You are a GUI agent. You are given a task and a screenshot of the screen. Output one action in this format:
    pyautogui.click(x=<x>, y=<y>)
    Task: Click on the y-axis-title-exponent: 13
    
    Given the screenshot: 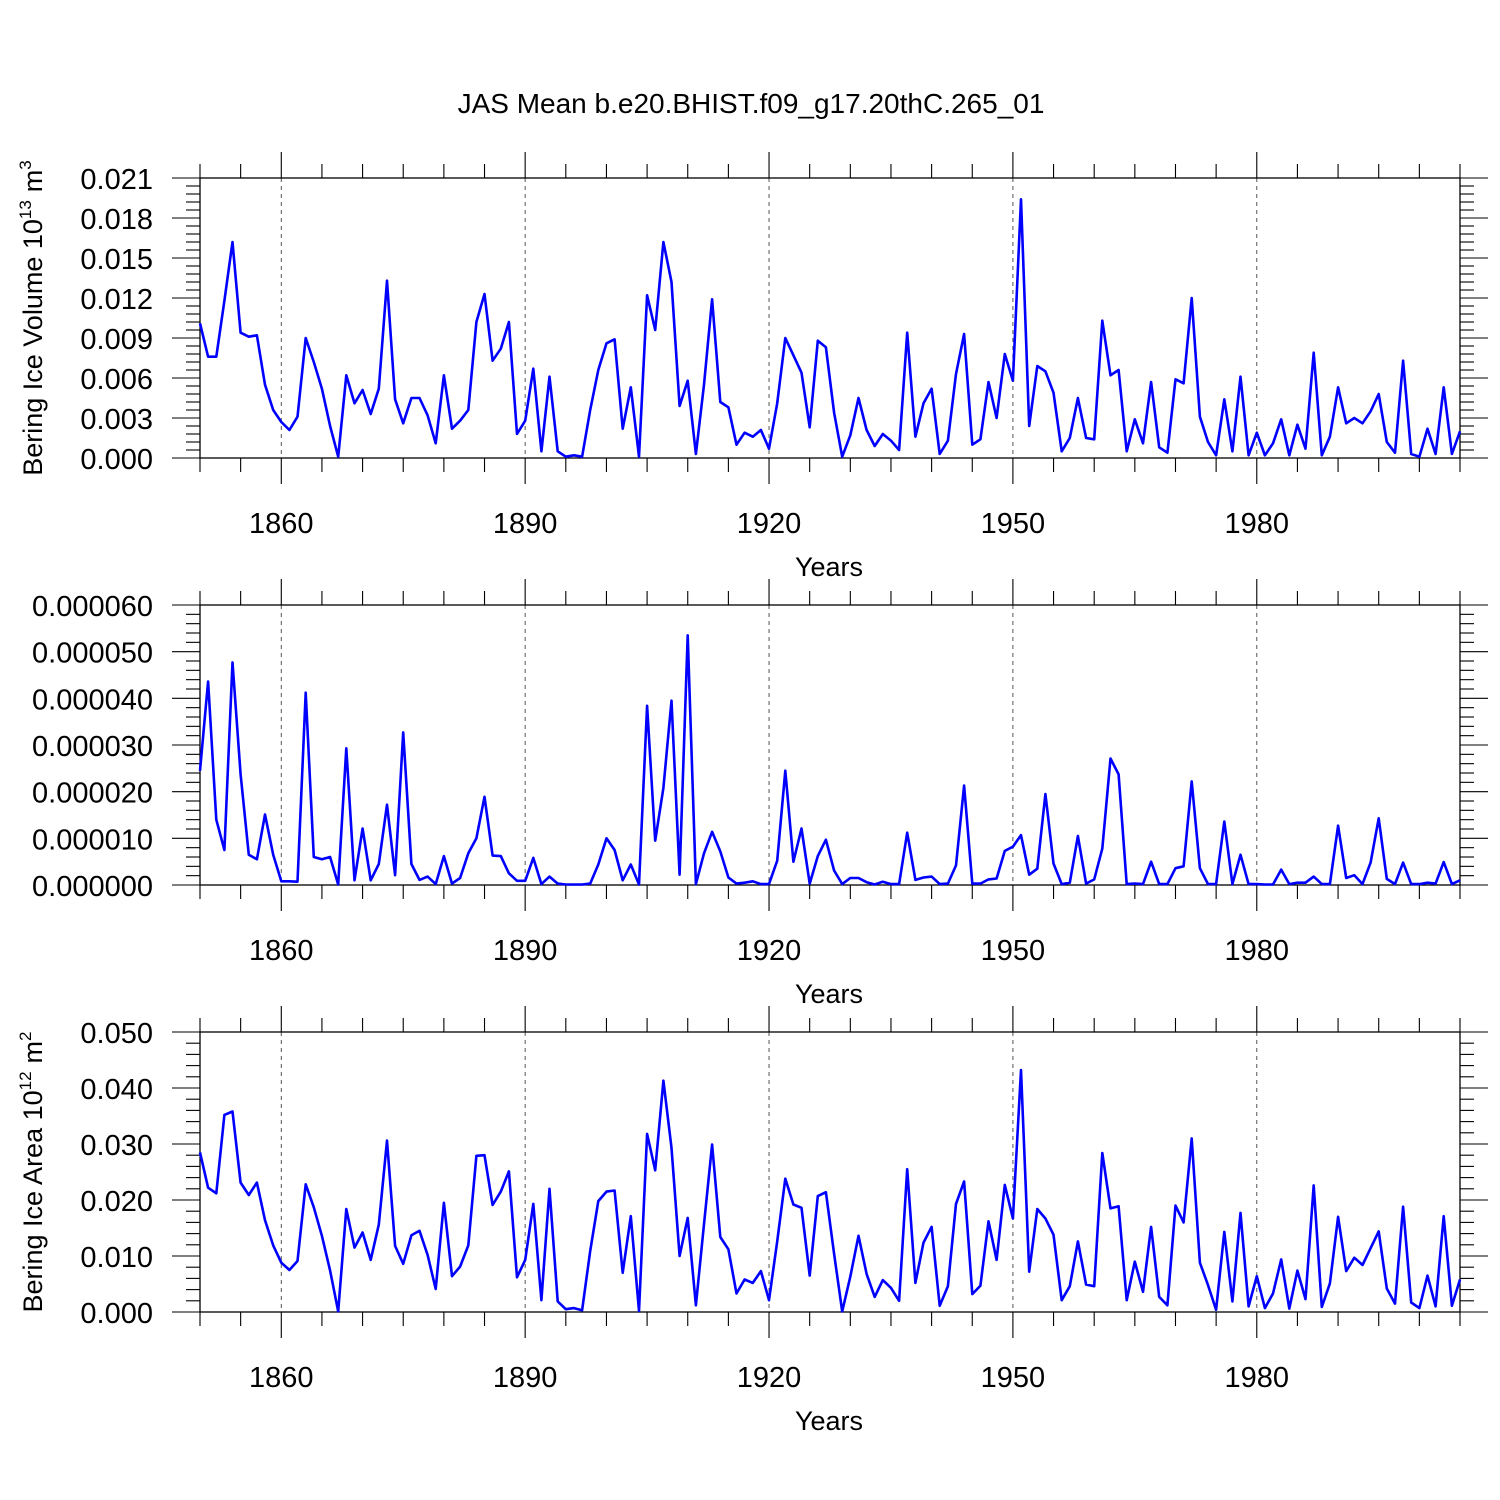 What is the action you would take?
    pyautogui.click(x=25, y=209)
    